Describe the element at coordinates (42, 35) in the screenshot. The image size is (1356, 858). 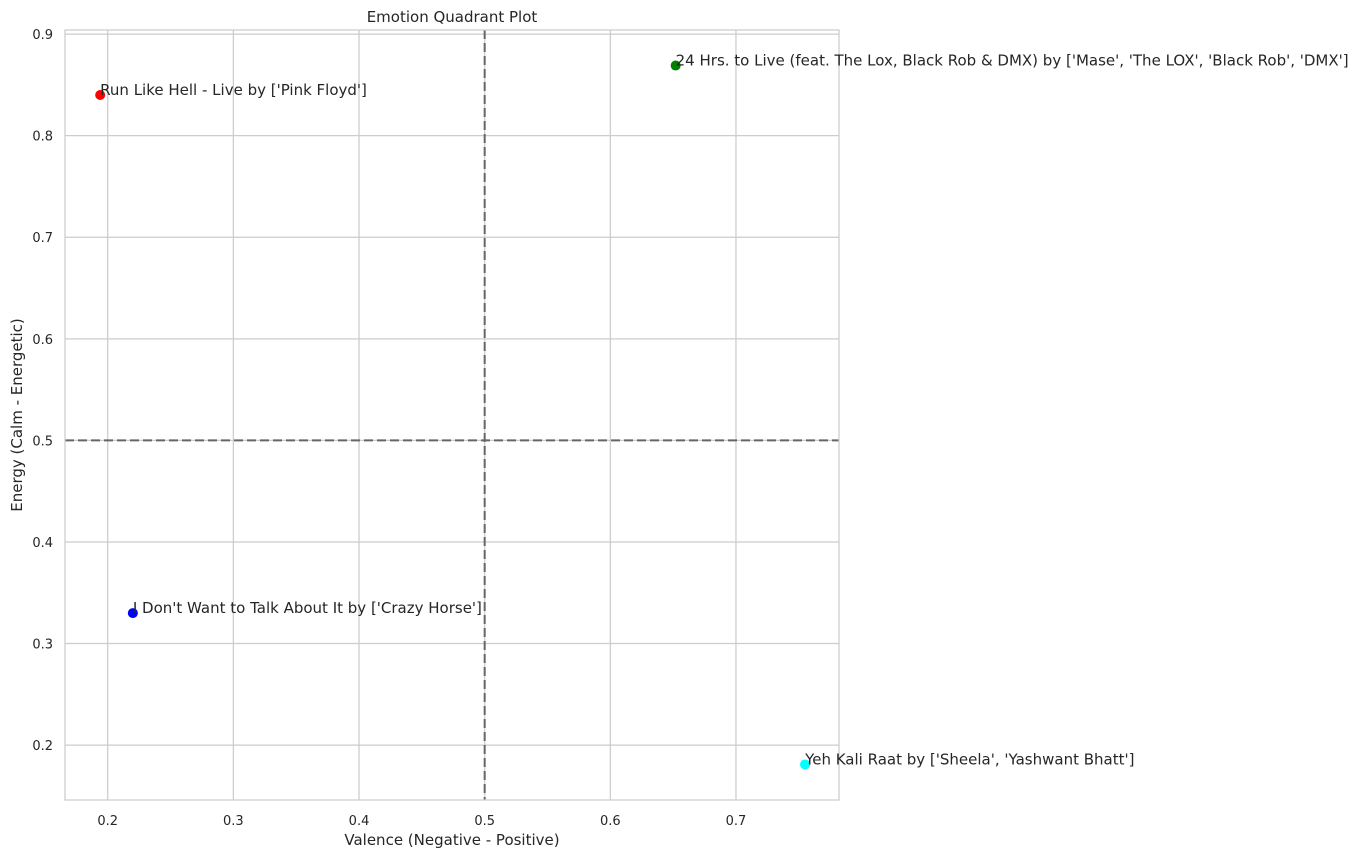
I see `y-tick-label: 0.9` at that location.